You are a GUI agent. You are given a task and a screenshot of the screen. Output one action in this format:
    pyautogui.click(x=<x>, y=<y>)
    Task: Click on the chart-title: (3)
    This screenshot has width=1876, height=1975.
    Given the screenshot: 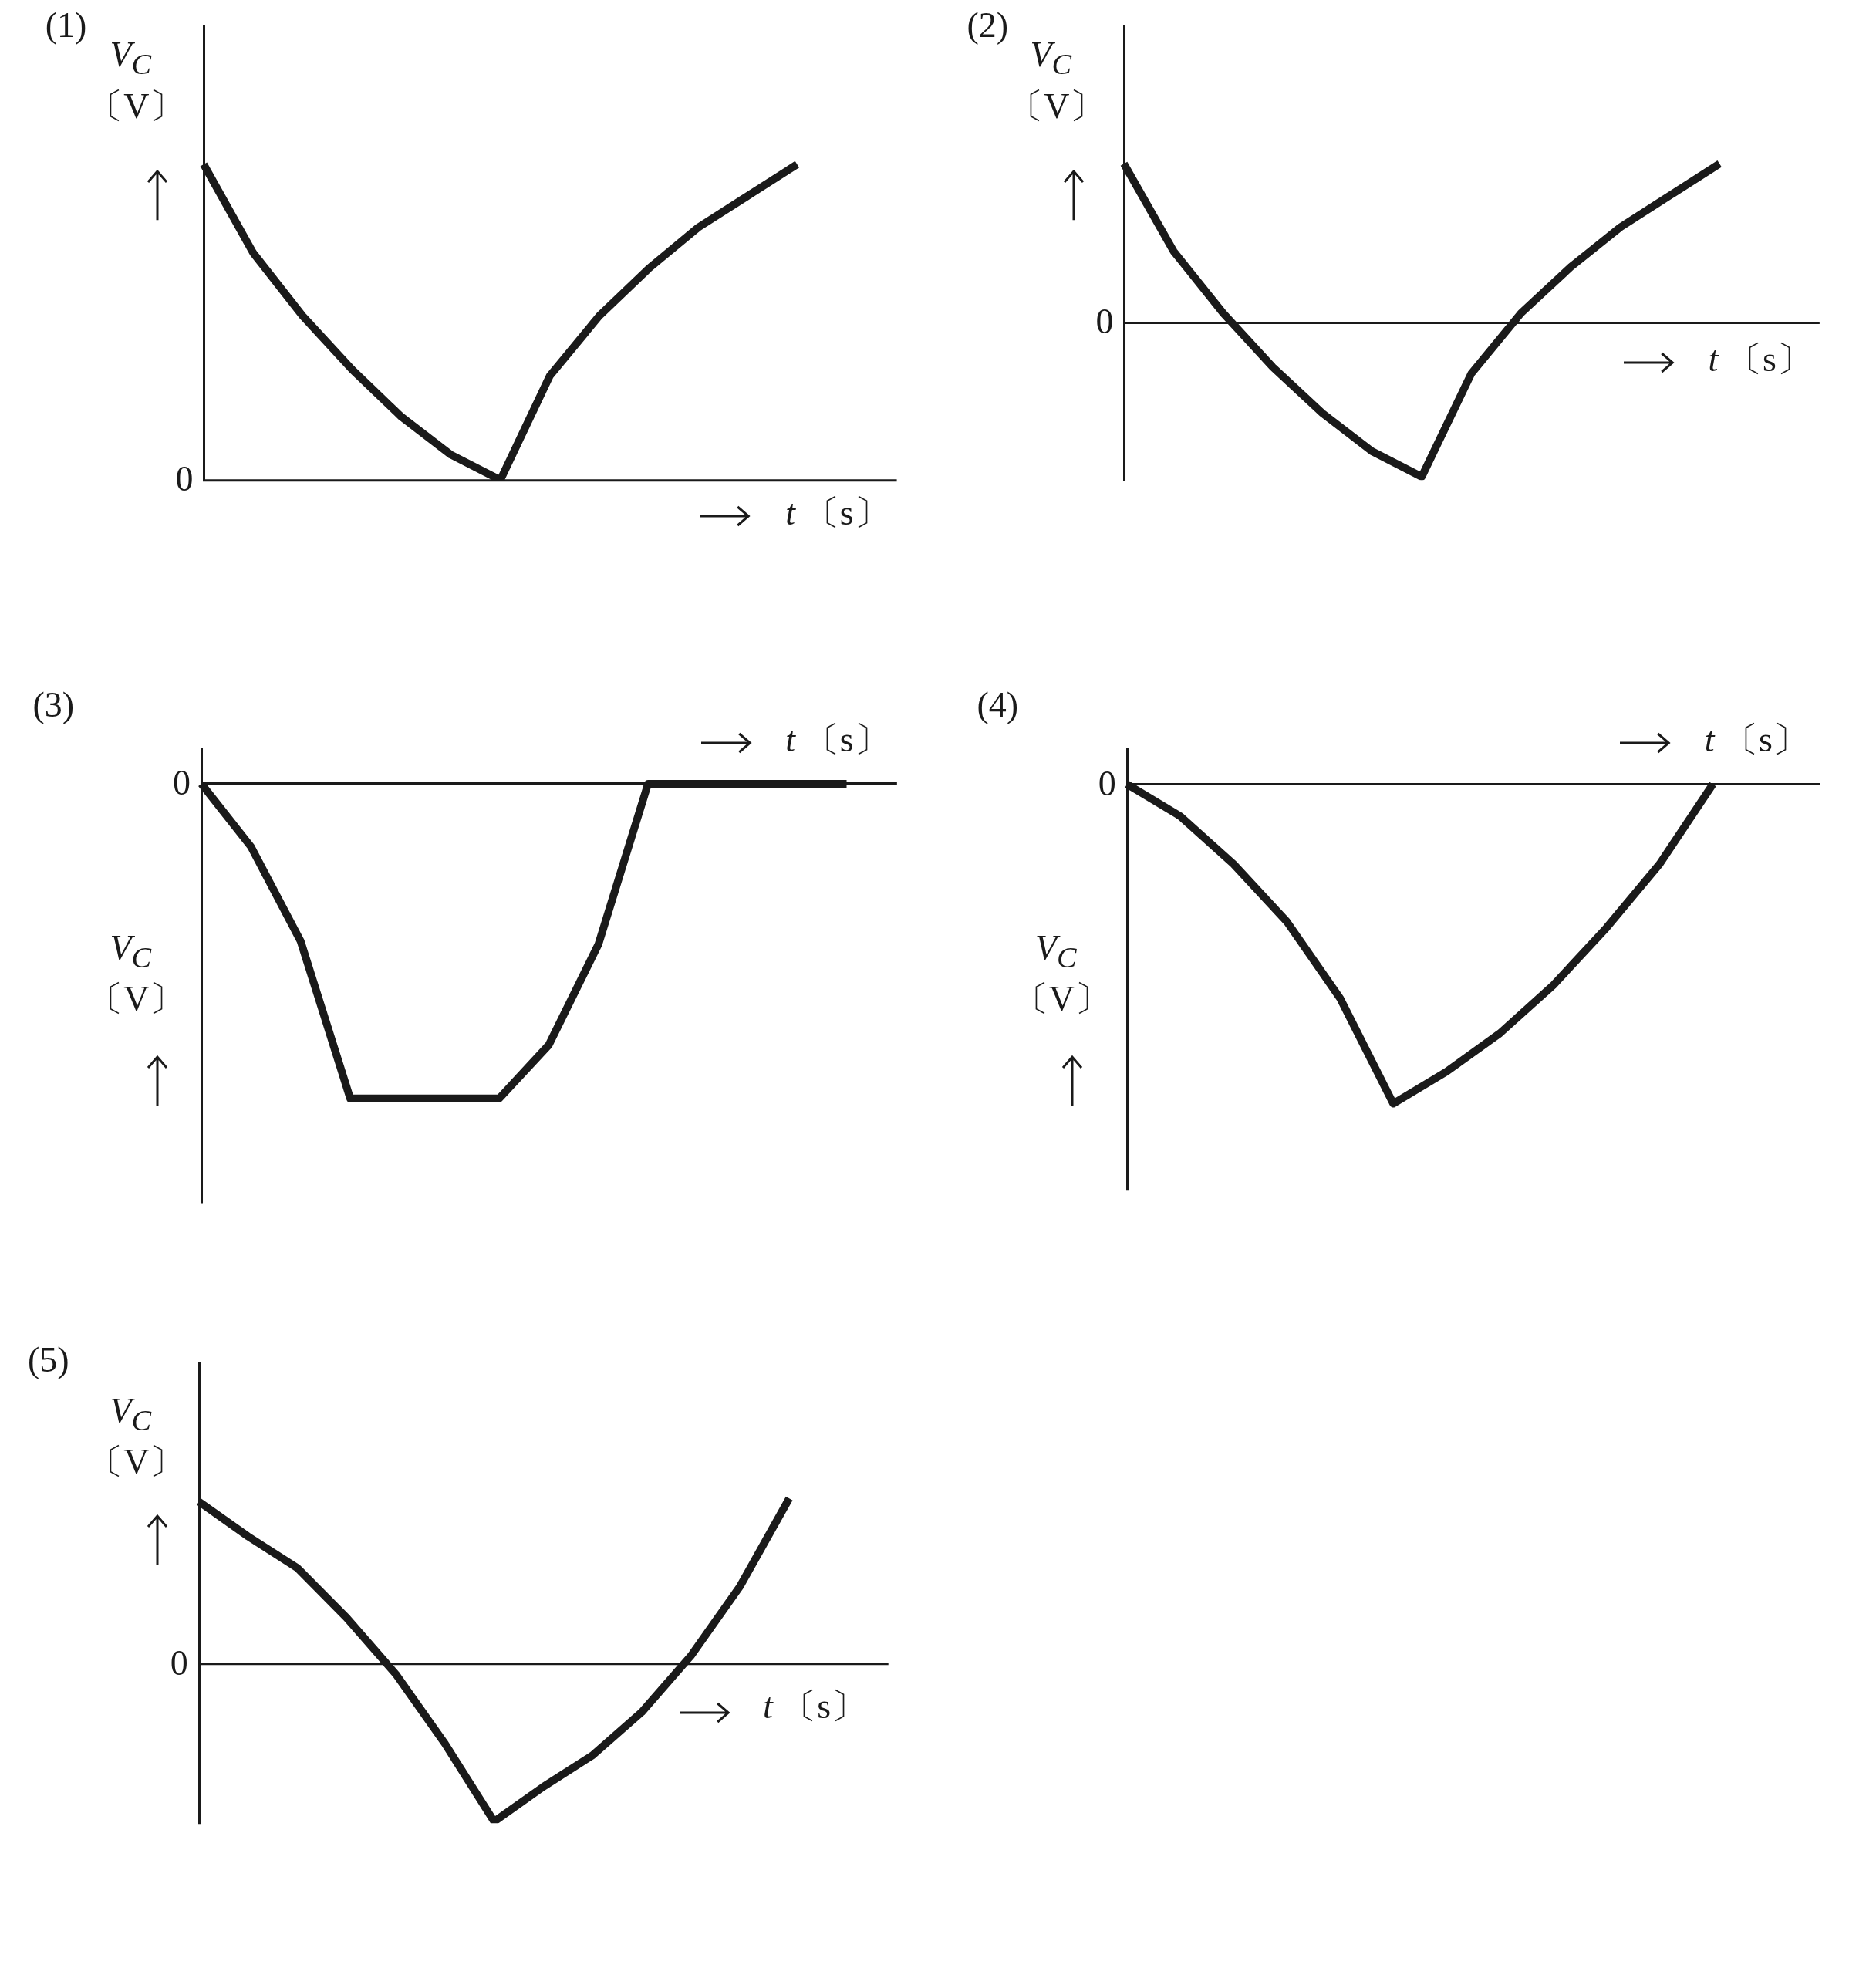 What is the action you would take?
    pyautogui.click(x=54, y=705)
    